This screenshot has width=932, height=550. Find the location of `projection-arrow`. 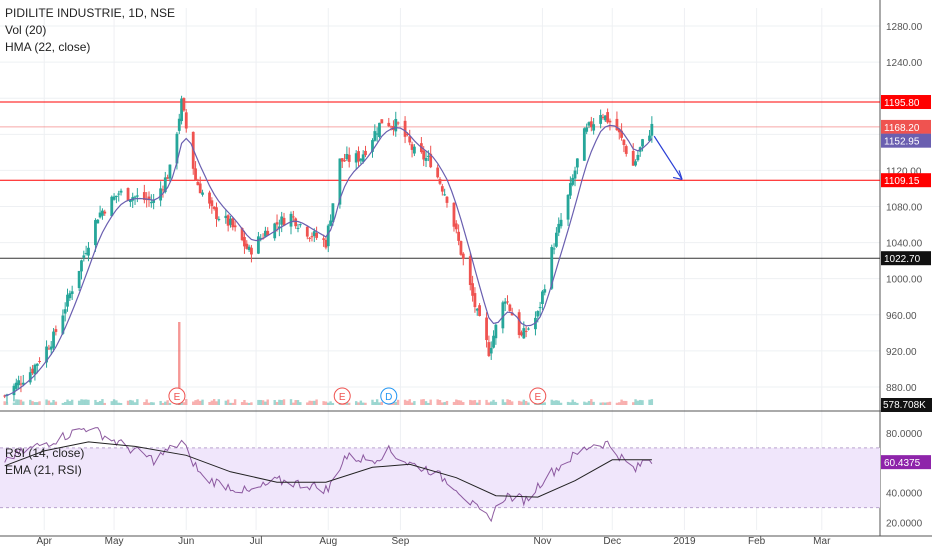

projection-arrow is located at coordinates (668, 157).